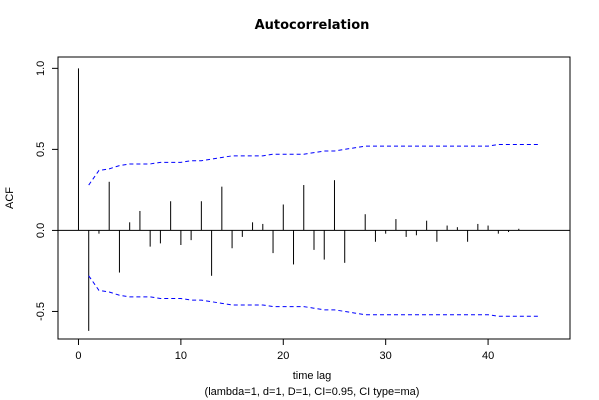  Describe the element at coordinates (312, 25) in the screenshot. I see `chart-title: Autocorrelation` at that location.